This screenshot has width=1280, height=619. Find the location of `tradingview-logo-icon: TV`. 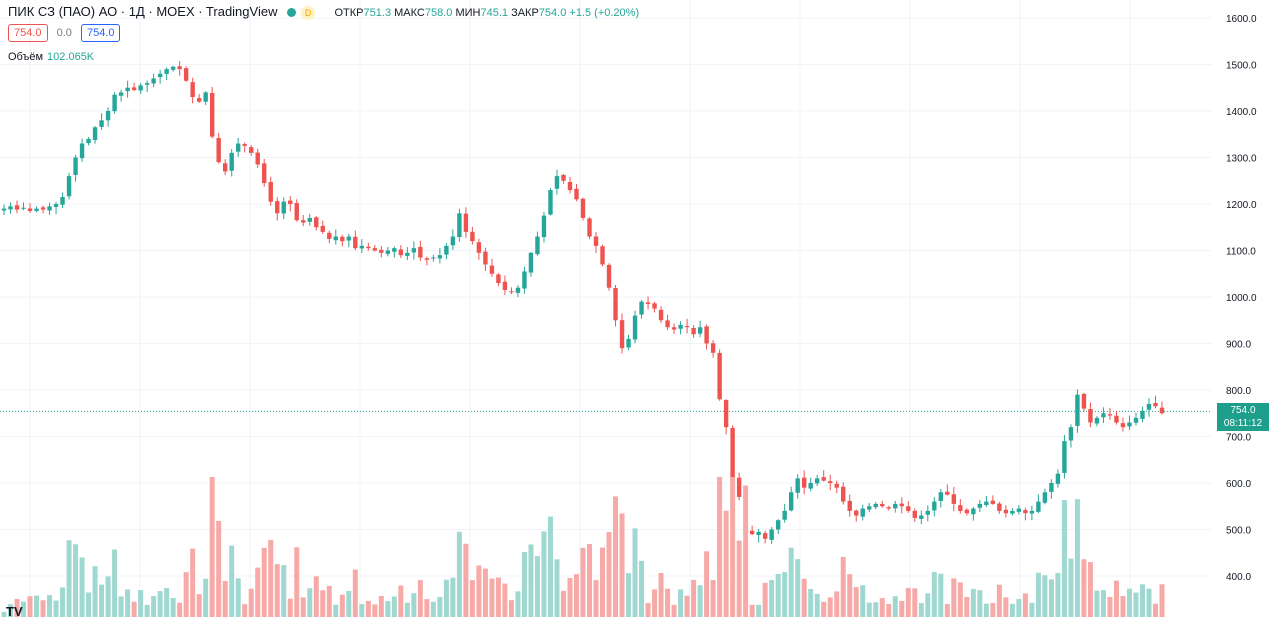

tradingview-logo-icon: TV is located at coordinates (14, 611).